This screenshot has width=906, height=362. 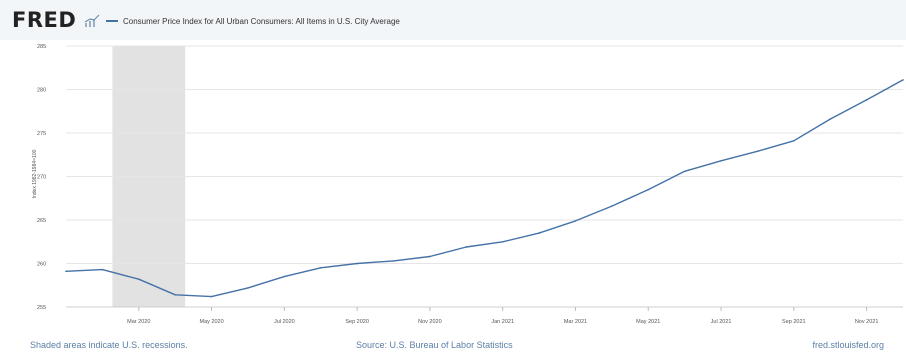 I want to click on x-tick-label: Jul 2020, so click(x=284, y=322).